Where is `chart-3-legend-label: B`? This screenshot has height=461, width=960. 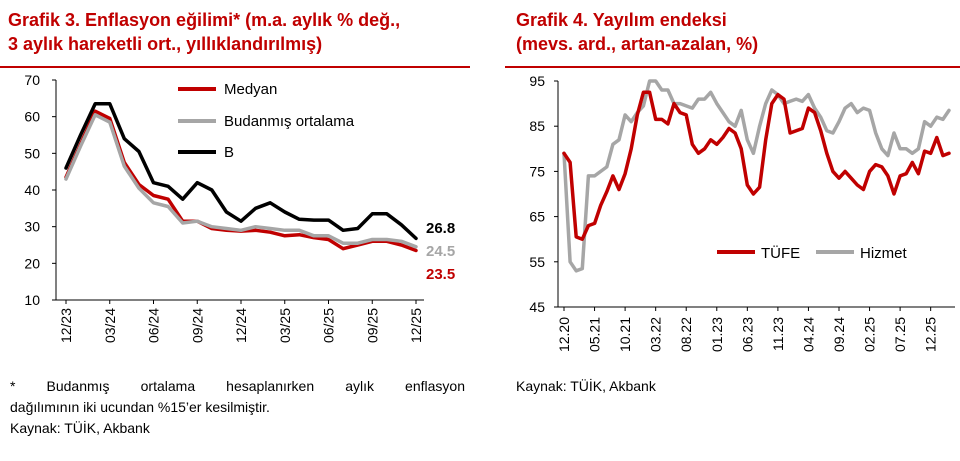
chart-3-legend-label: B is located at coordinates (229, 152).